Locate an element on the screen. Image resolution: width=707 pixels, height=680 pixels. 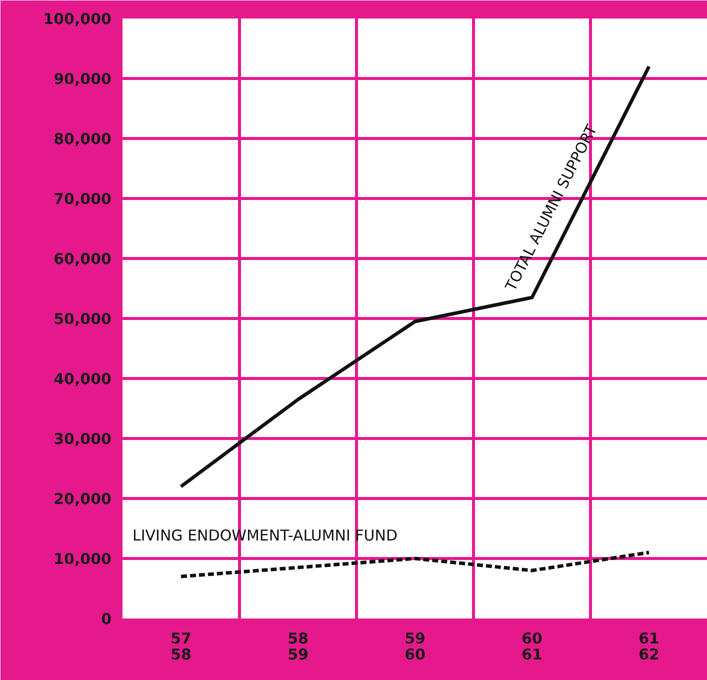
y-tick-label: 10,000 is located at coordinates (83, 559).